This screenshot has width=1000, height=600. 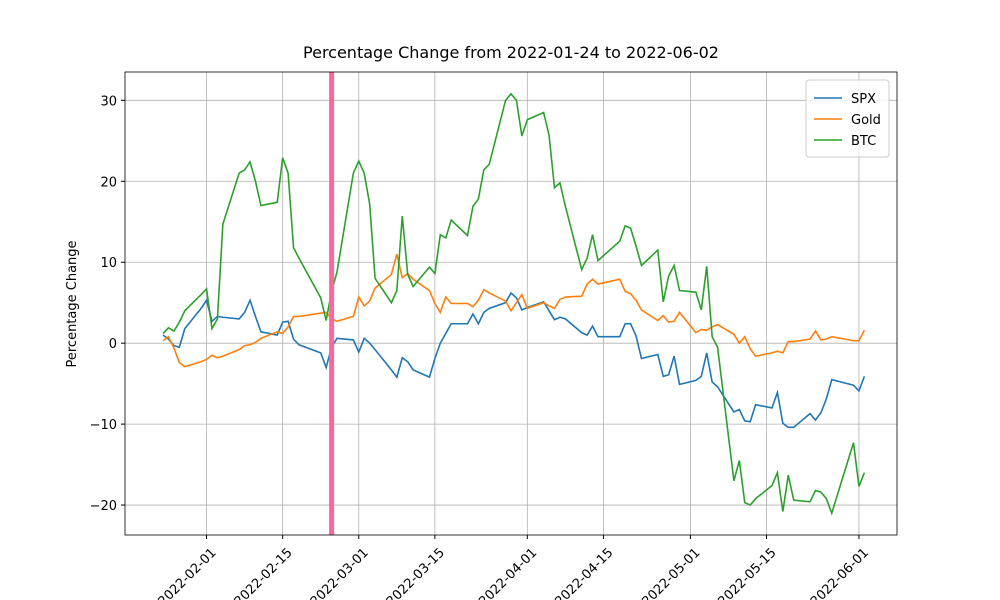 I want to click on legend-label: BTC, so click(x=863, y=141).